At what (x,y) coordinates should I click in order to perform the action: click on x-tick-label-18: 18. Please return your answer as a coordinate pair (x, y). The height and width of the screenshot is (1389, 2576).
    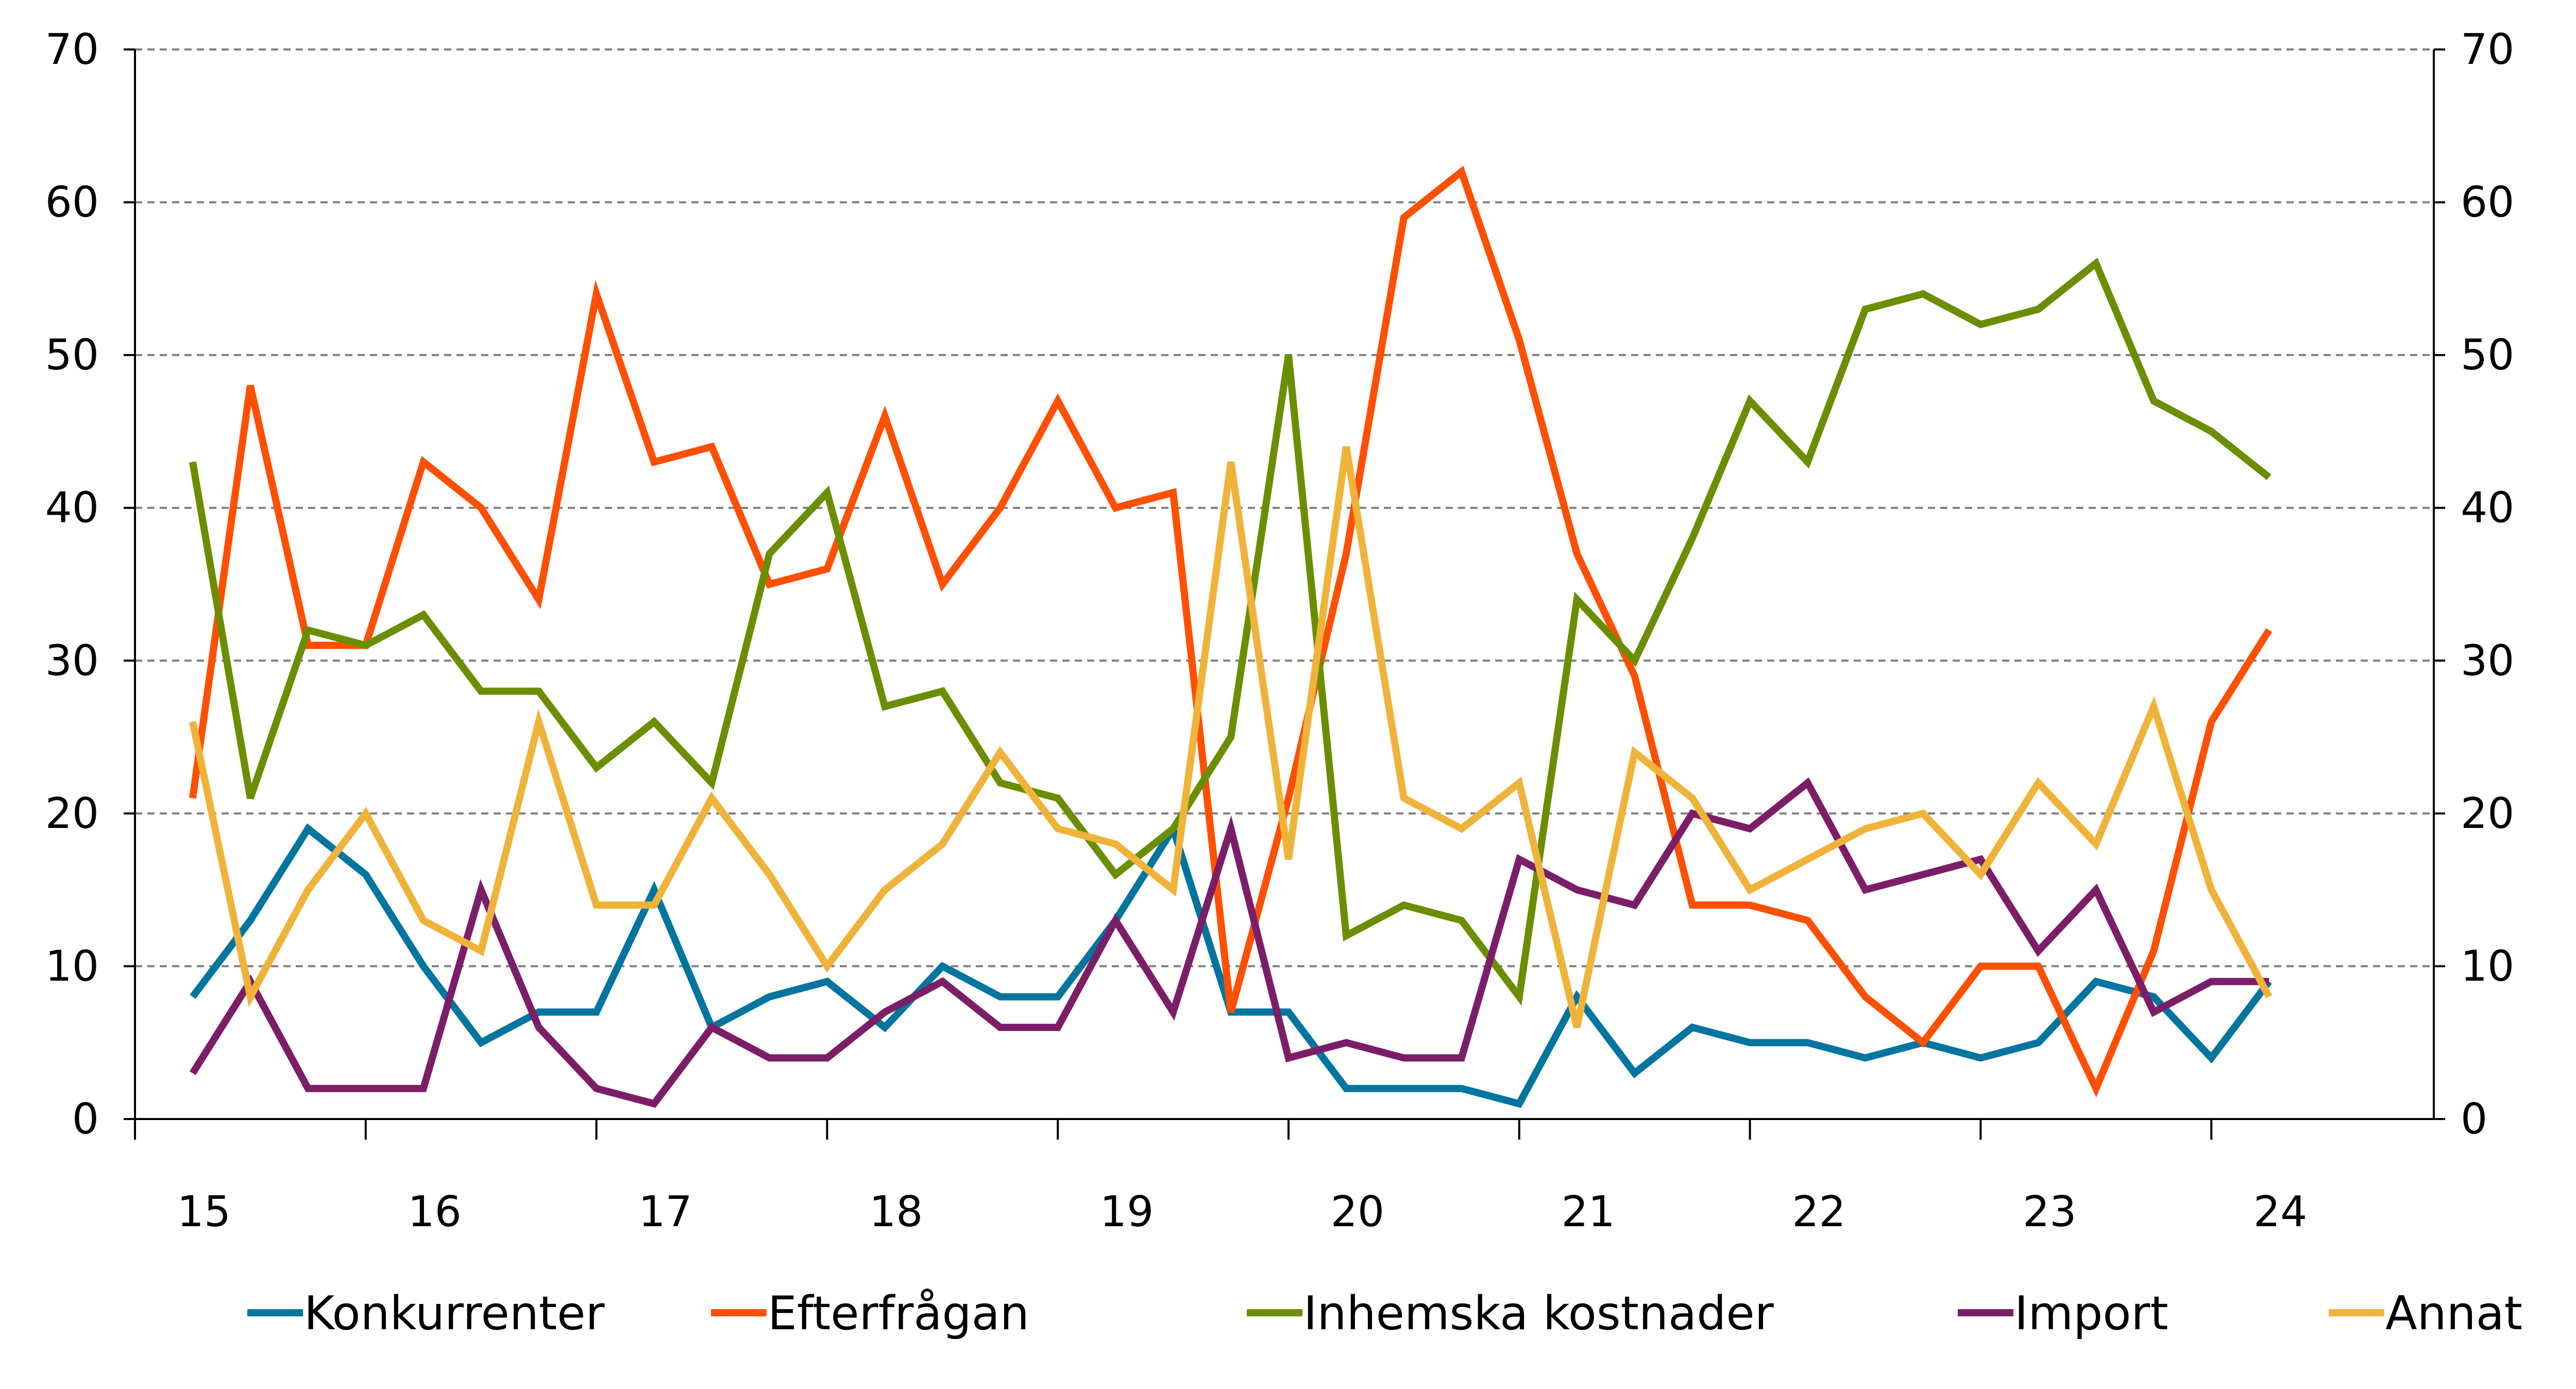
    Looking at the image, I should click on (896, 1212).